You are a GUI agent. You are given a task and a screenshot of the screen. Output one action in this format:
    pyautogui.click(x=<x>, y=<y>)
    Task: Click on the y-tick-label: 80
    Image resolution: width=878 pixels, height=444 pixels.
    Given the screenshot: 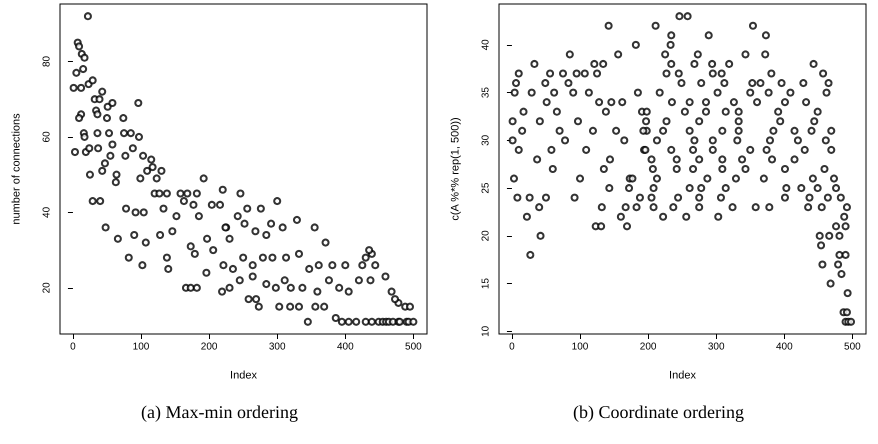 What is the action you would take?
    pyautogui.click(x=47, y=61)
    